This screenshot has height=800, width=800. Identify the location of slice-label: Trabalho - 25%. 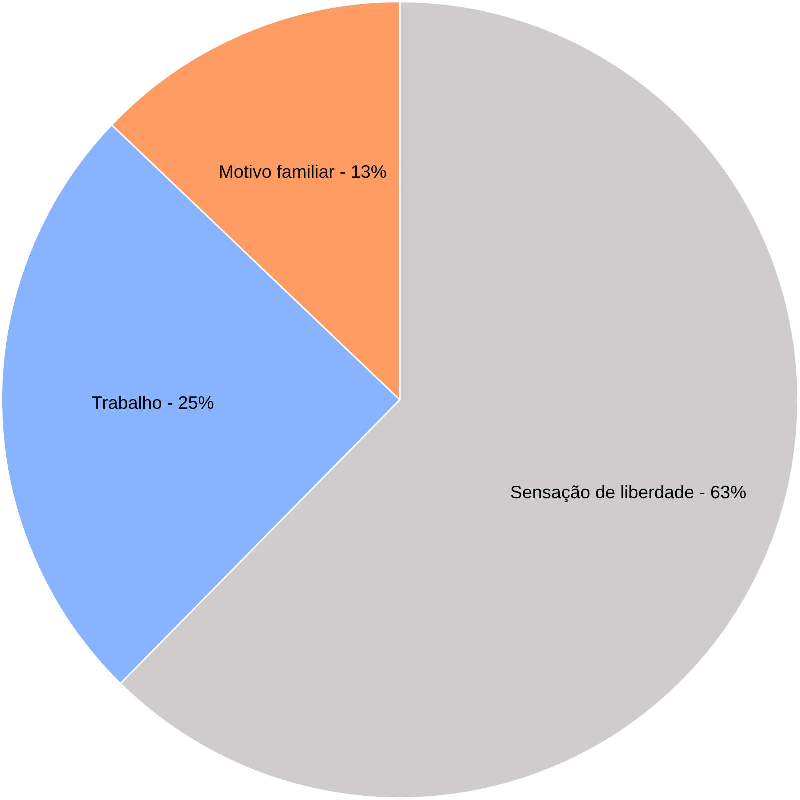
(153, 402).